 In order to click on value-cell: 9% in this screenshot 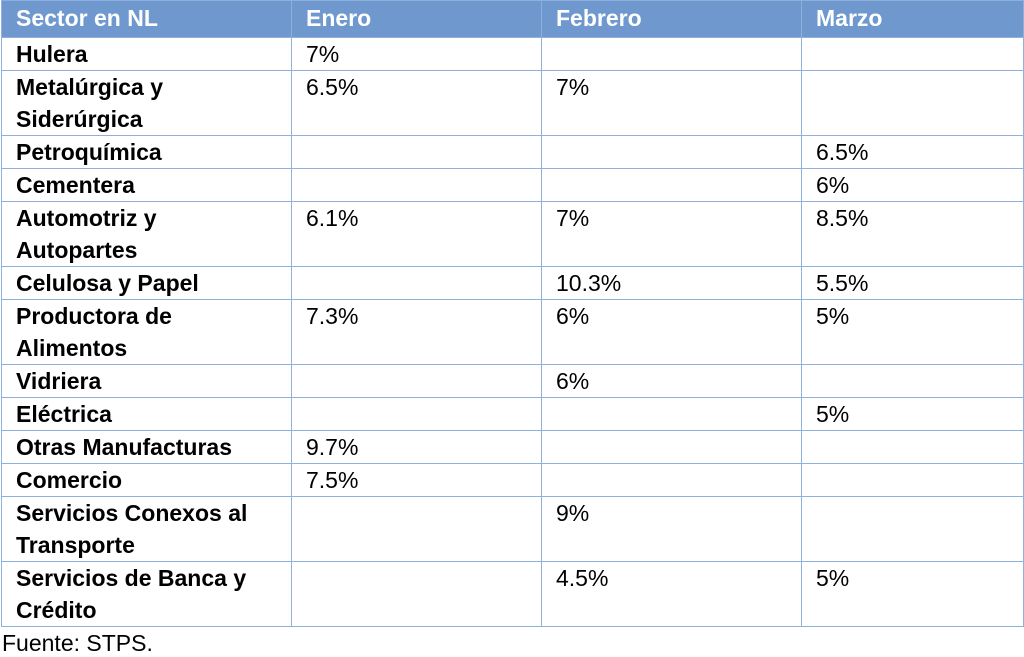, I will do `click(671, 529)`.